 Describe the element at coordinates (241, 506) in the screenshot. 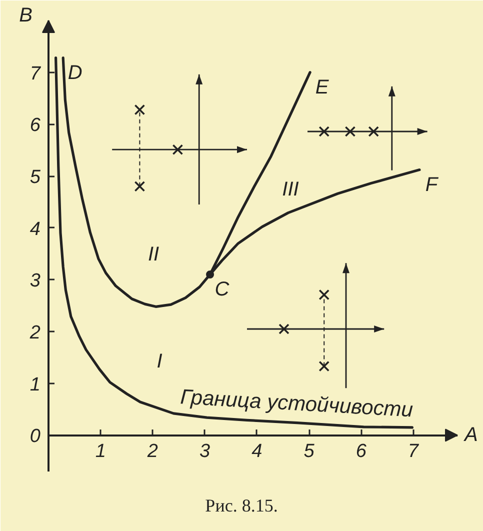

I see `text: Рис. 8.15.` at that location.